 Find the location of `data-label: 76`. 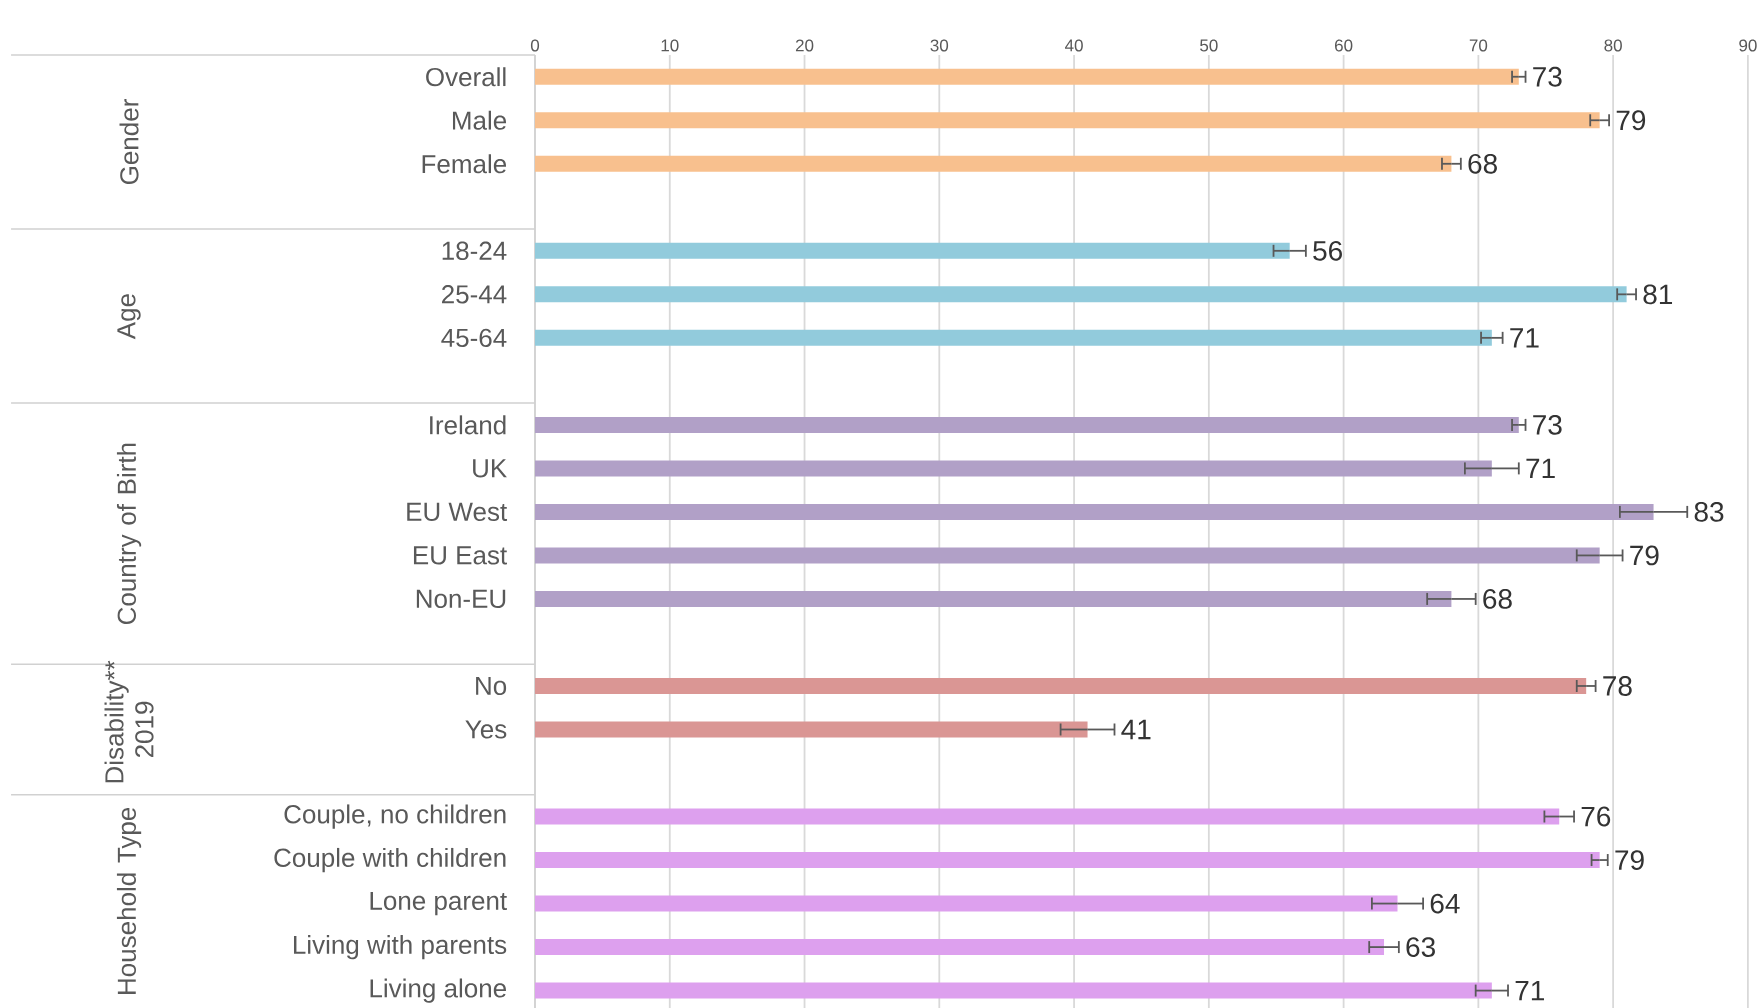

data-label: 76 is located at coordinates (1596, 816).